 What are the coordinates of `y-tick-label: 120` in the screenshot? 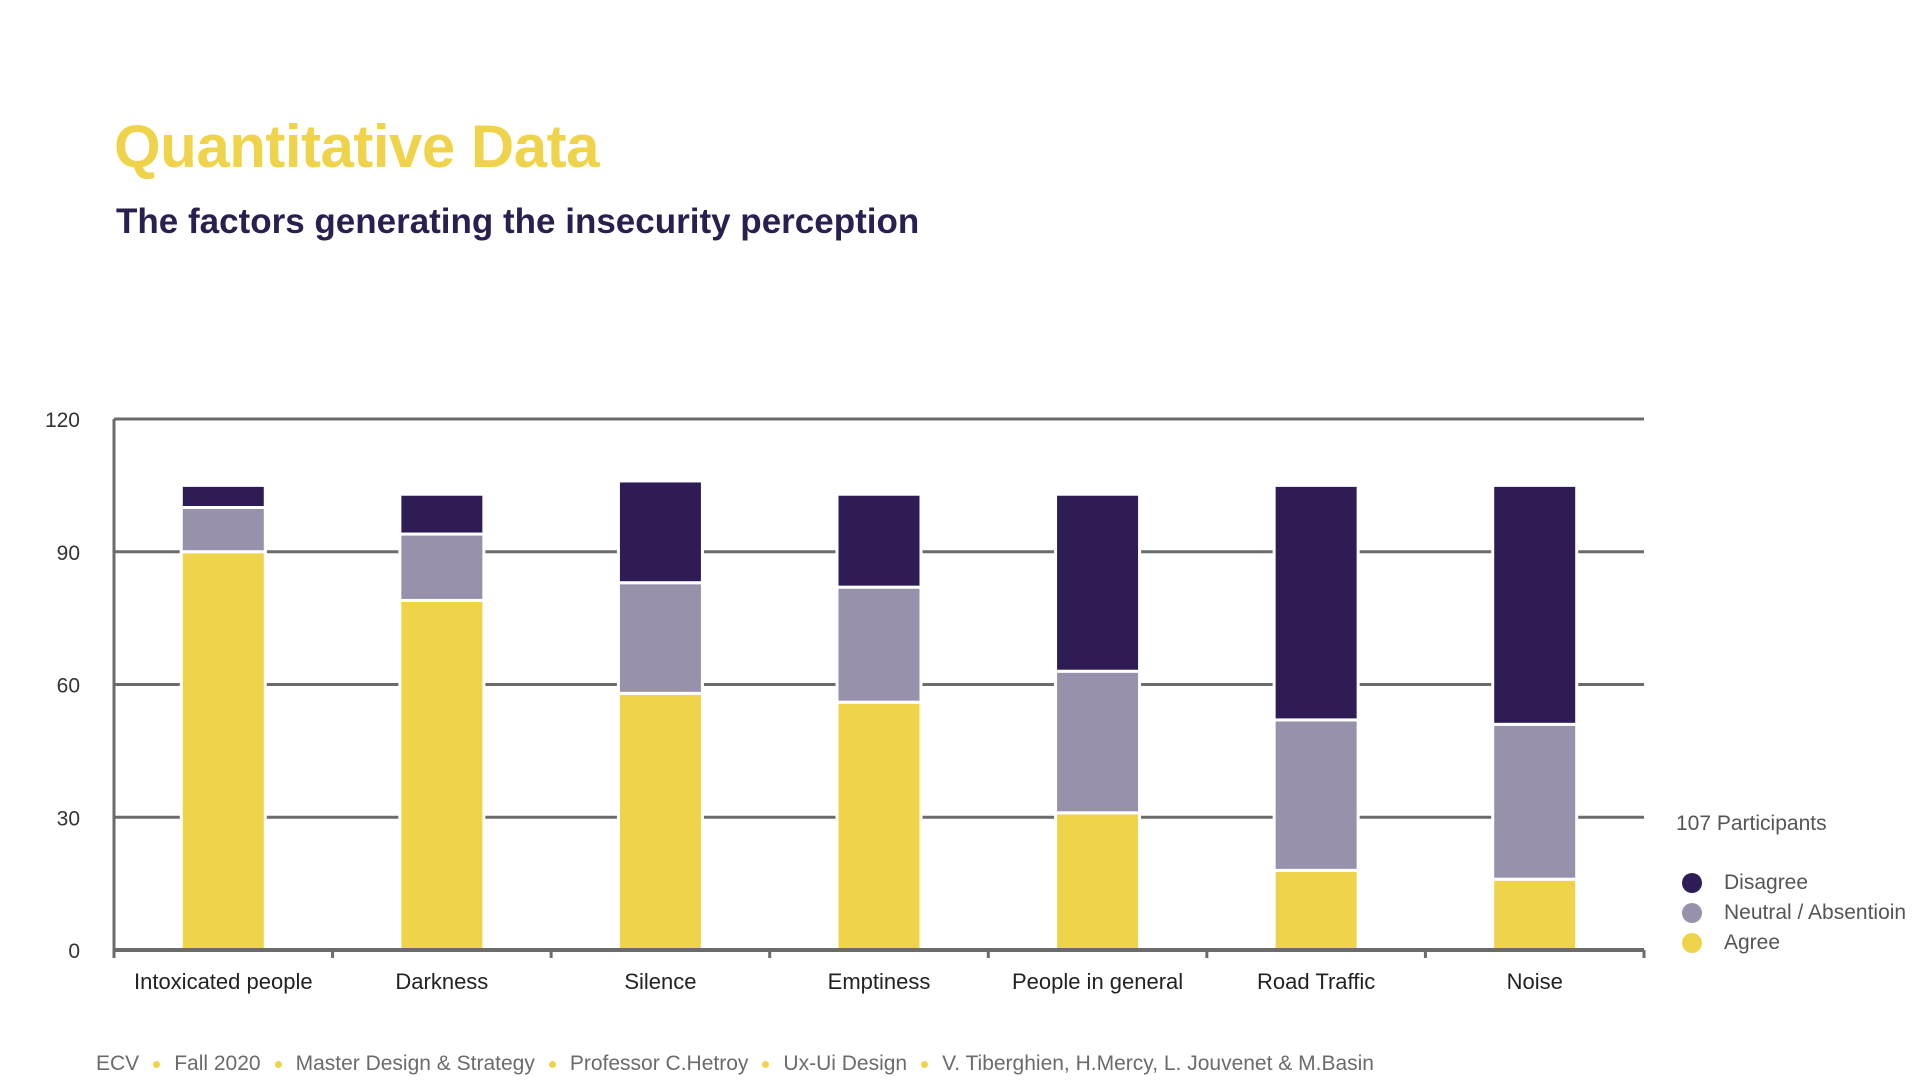 It's located at (62, 420).